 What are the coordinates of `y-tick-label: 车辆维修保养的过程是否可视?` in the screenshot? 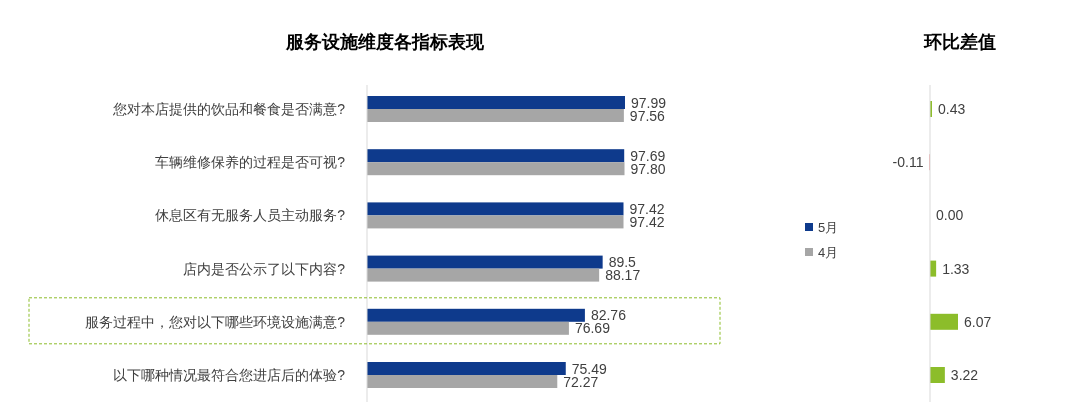 It's located at (250, 162).